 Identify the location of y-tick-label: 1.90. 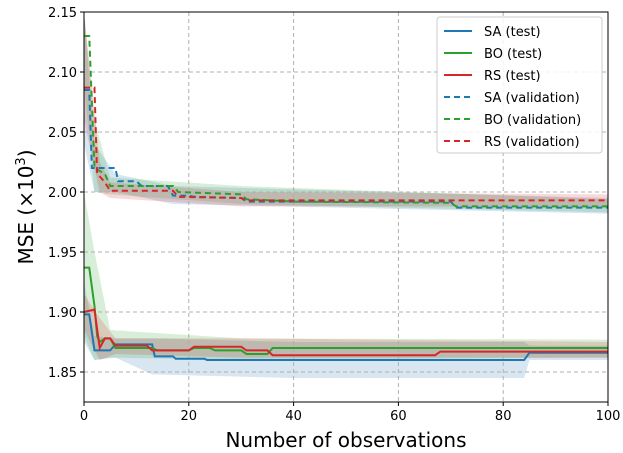
(62, 313).